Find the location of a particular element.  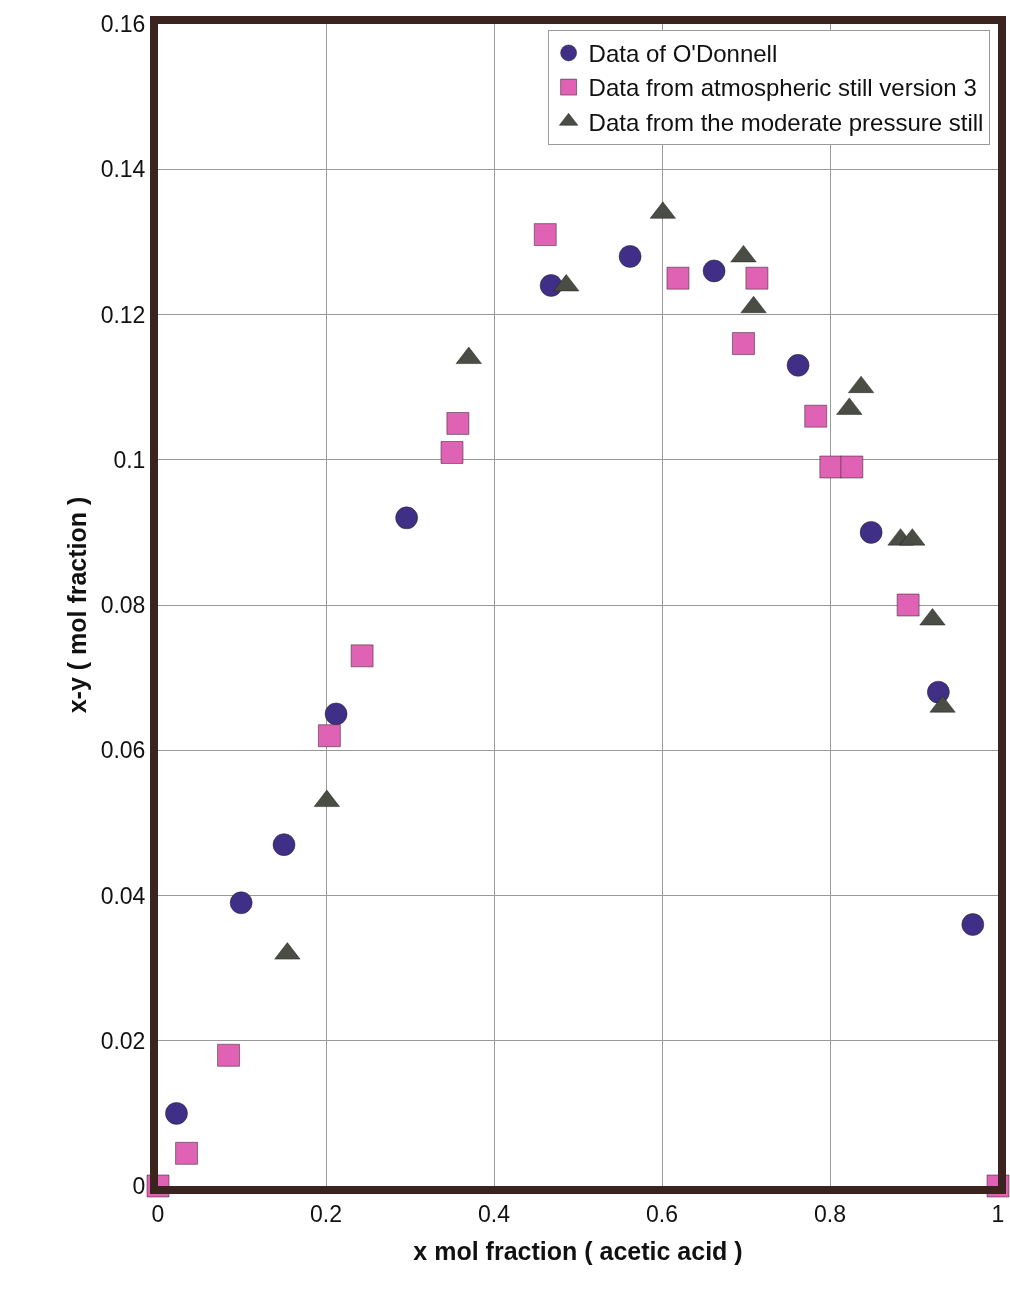

y-tick-label: 0.16 is located at coordinates (123, 24).